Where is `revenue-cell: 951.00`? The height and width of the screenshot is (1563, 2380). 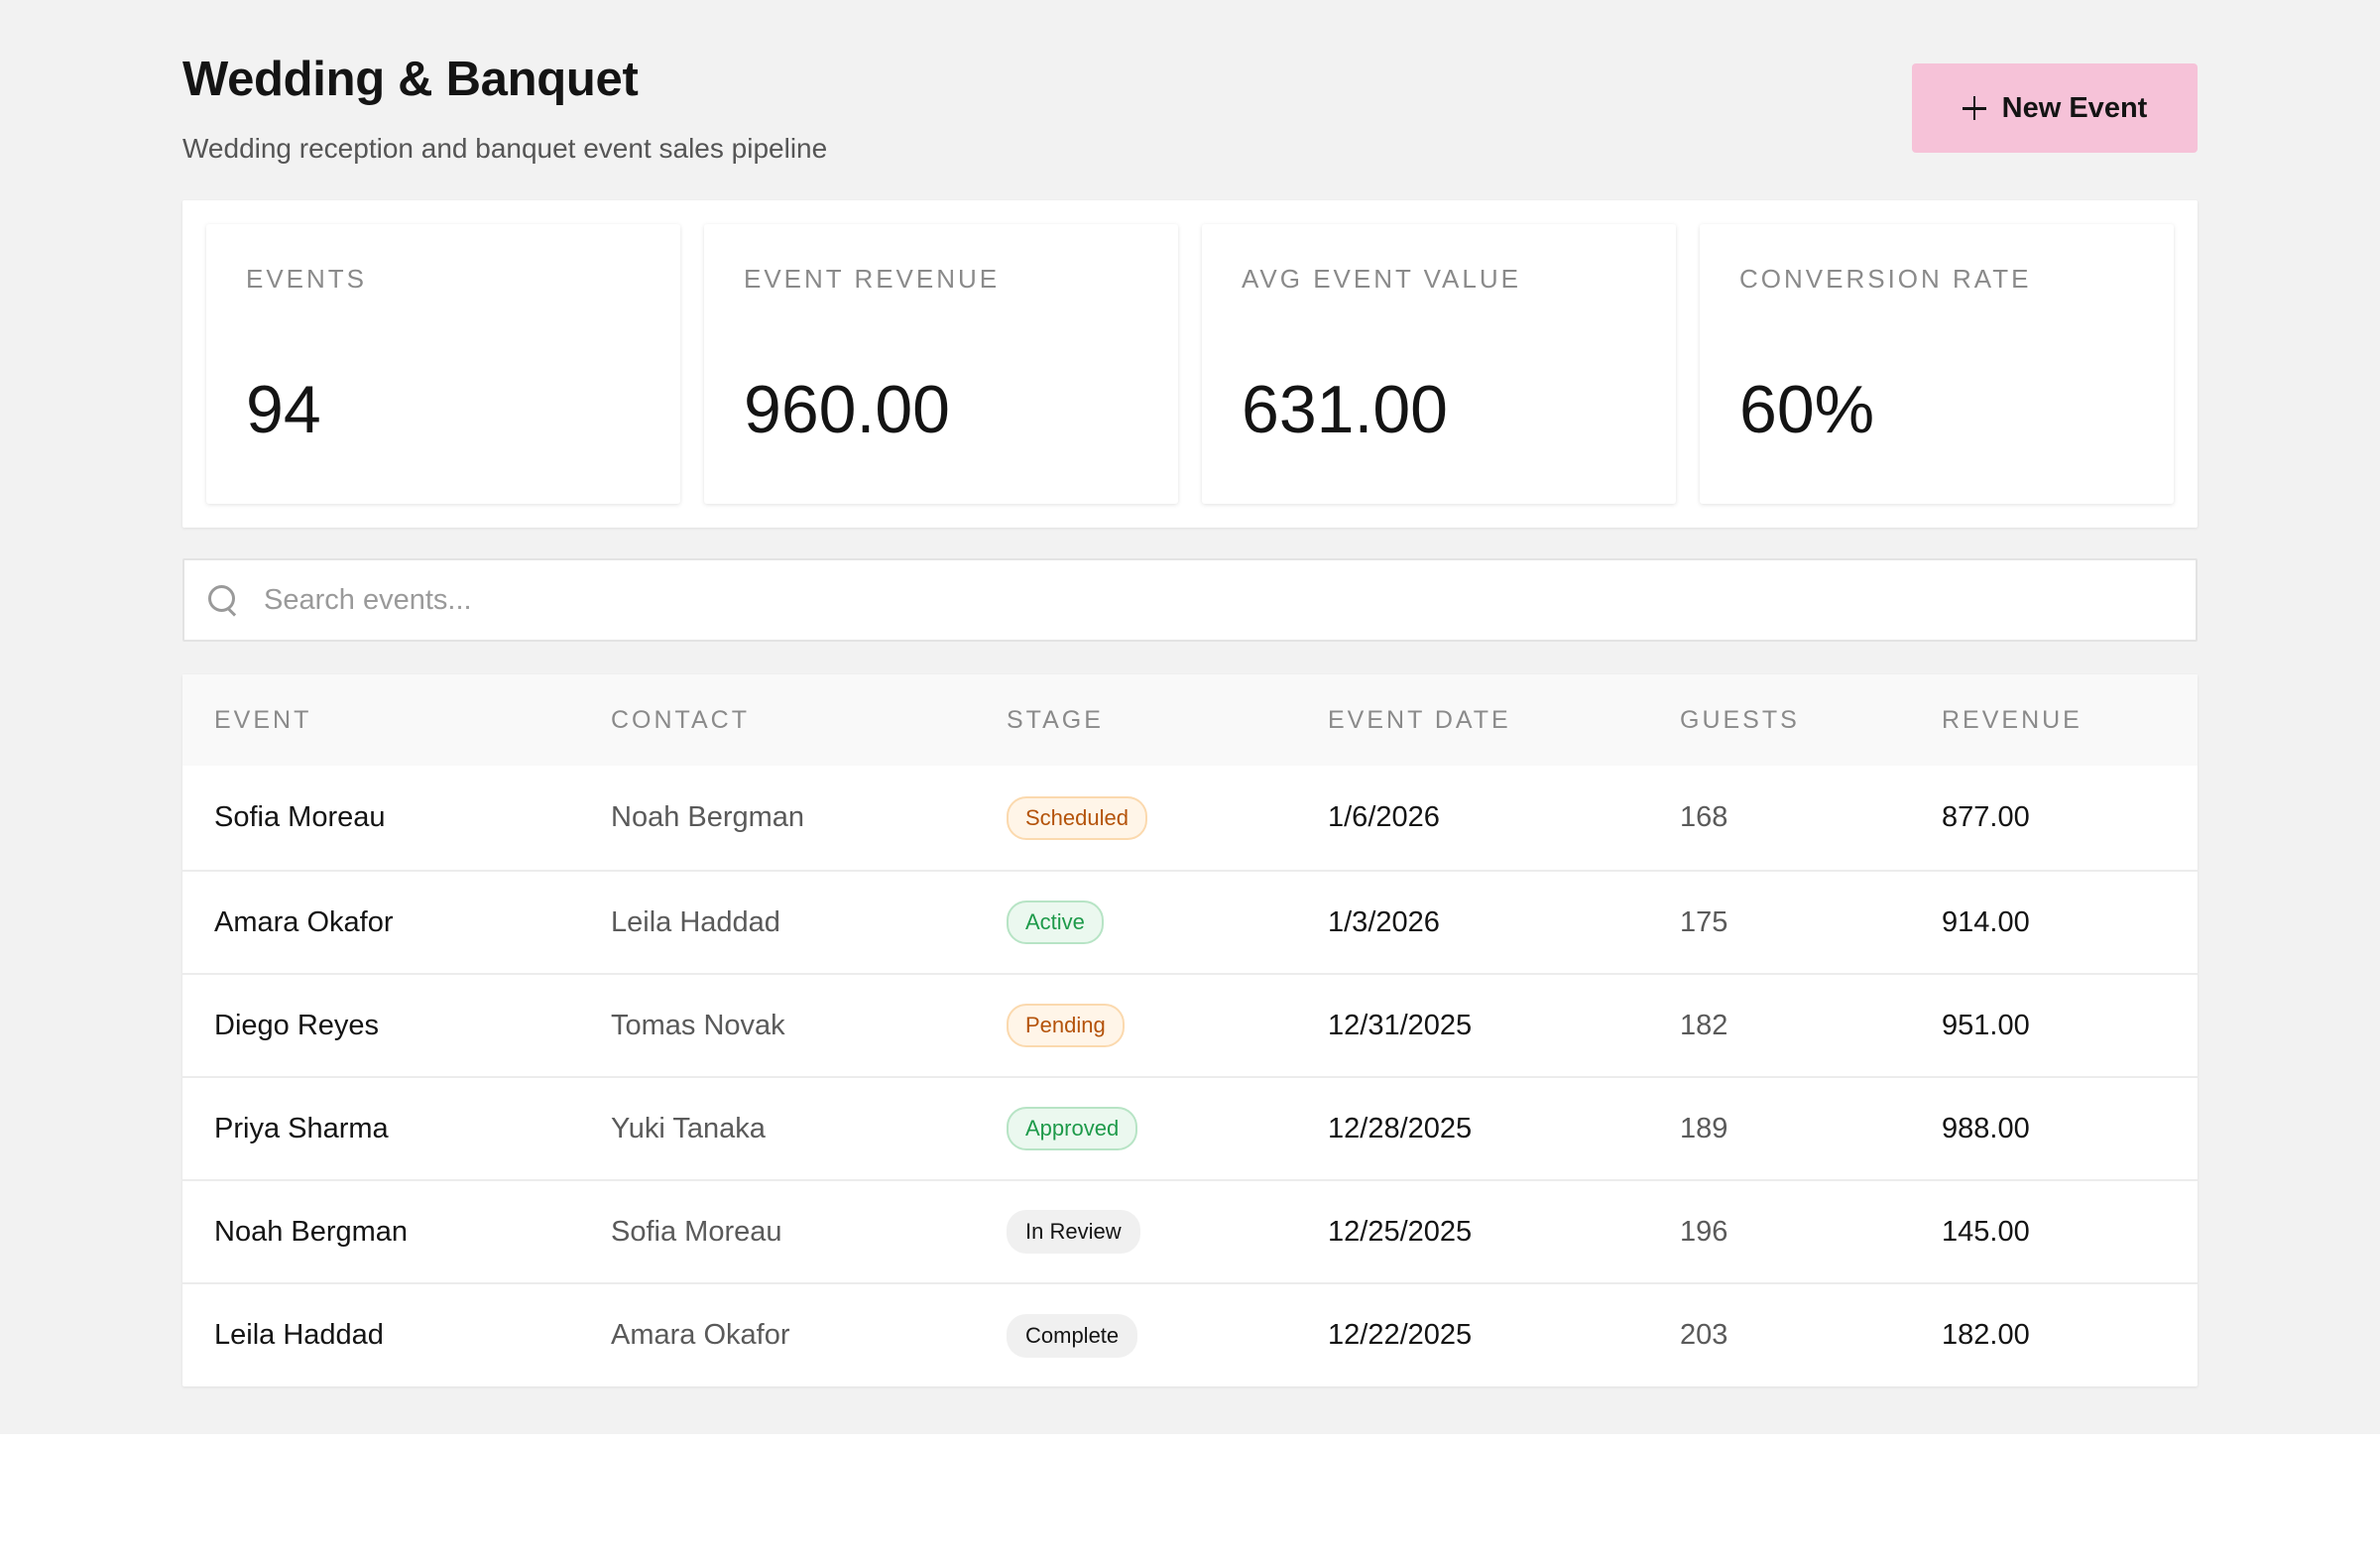 revenue-cell: 951.00 is located at coordinates (1986, 1025).